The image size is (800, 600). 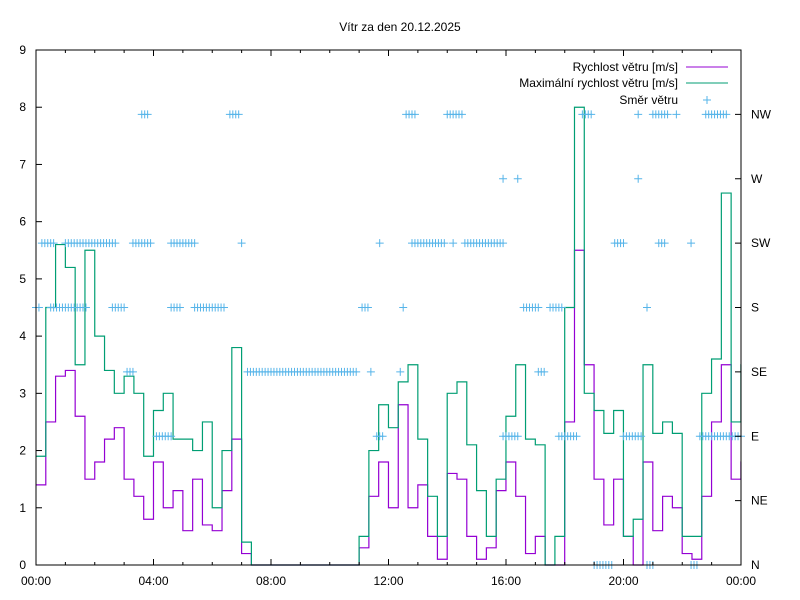 What do you see at coordinates (22, 451) in the screenshot?
I see `y-tick-label: 2` at bounding box center [22, 451].